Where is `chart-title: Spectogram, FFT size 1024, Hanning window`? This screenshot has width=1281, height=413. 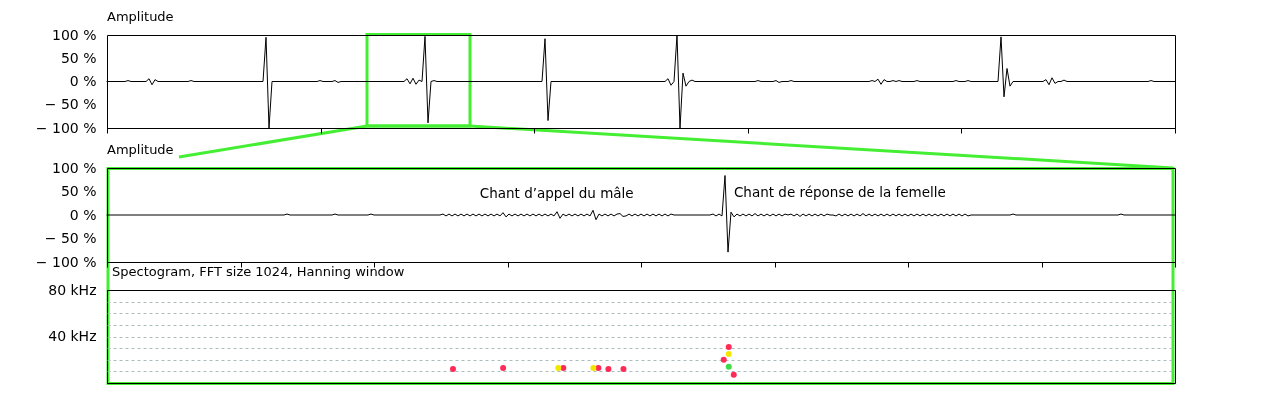 chart-title: Spectogram, FFT size 1024, Hanning window is located at coordinates (258, 271).